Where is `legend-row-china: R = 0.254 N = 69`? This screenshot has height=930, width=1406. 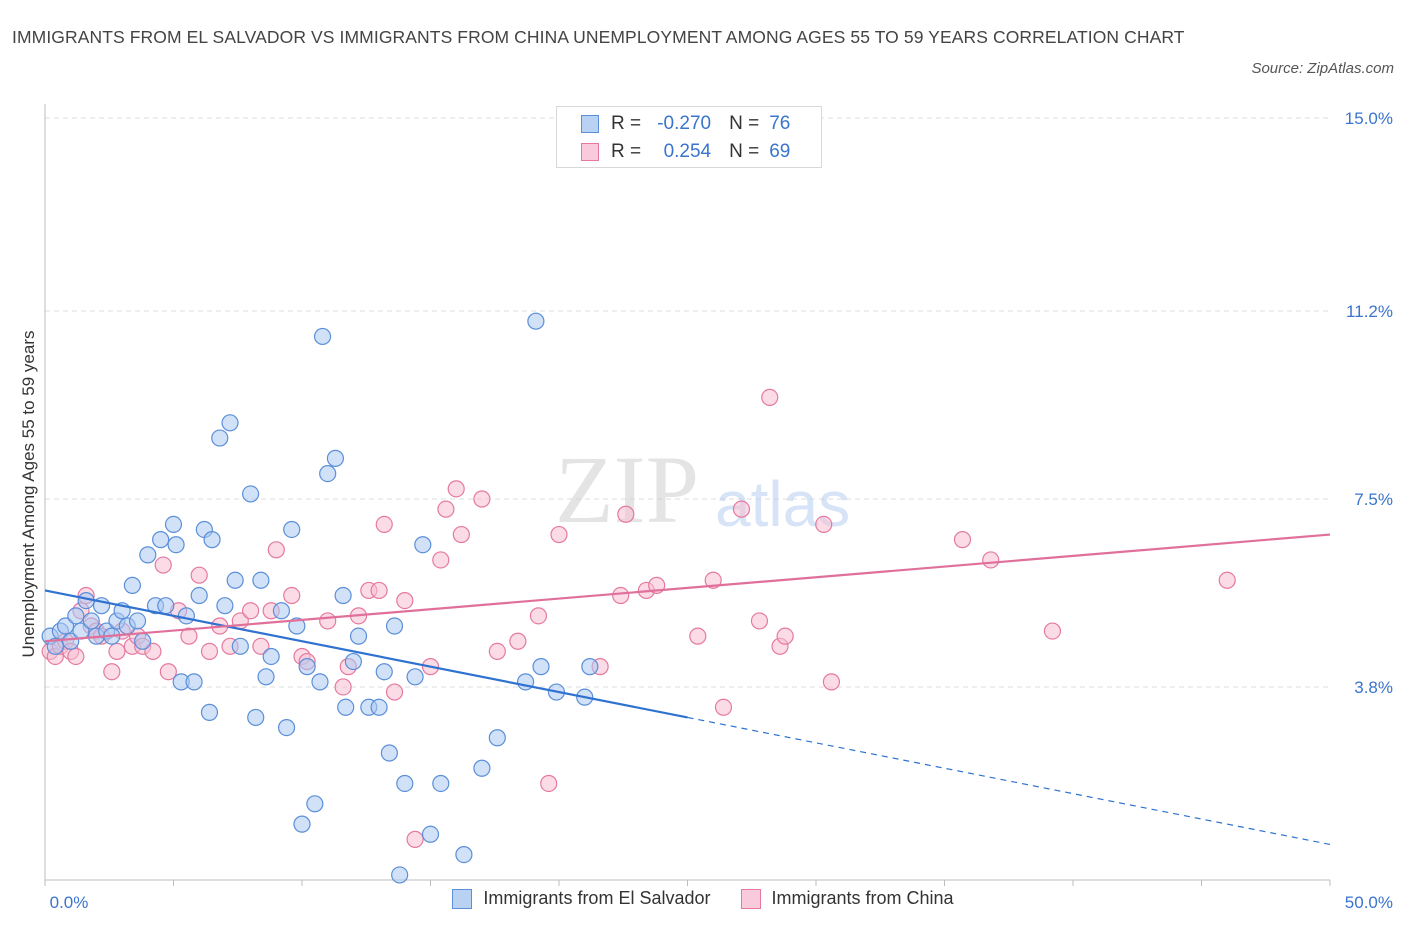 legend-row-china: R = 0.254 N = 69 is located at coordinates (685, 152).